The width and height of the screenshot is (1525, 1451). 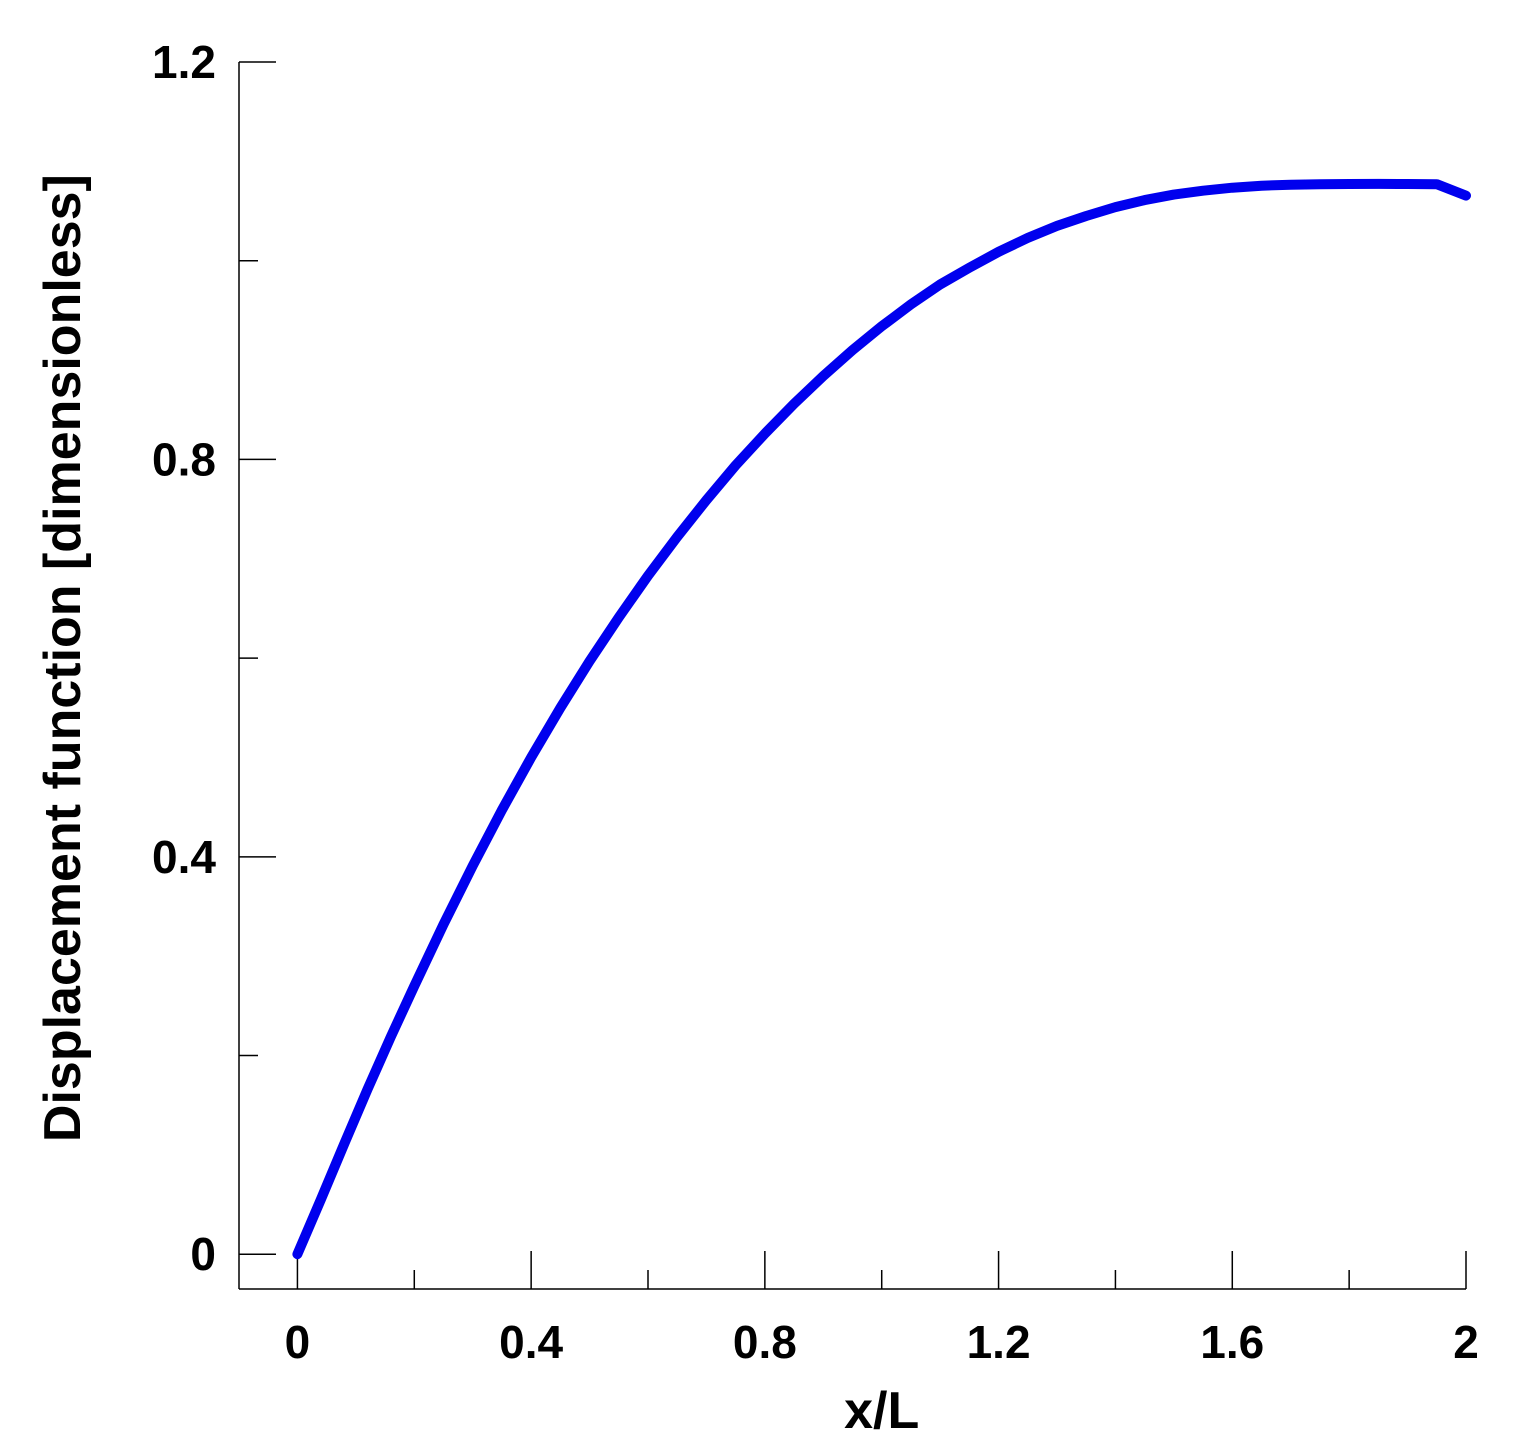 I want to click on y-axis-title: Displacement function [dimensionless], so click(x=63, y=658).